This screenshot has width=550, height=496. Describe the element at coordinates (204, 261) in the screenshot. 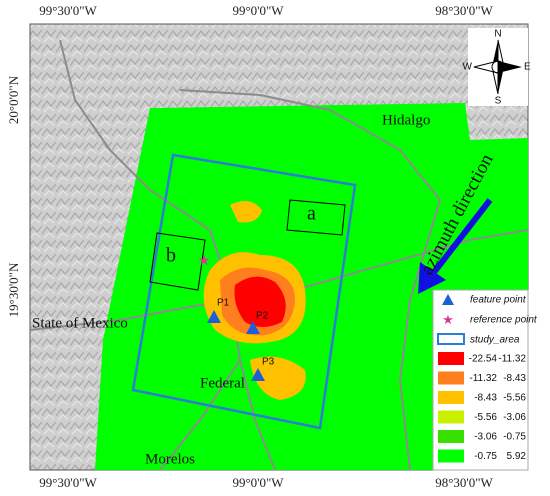

I see `reference-point: ★` at that location.